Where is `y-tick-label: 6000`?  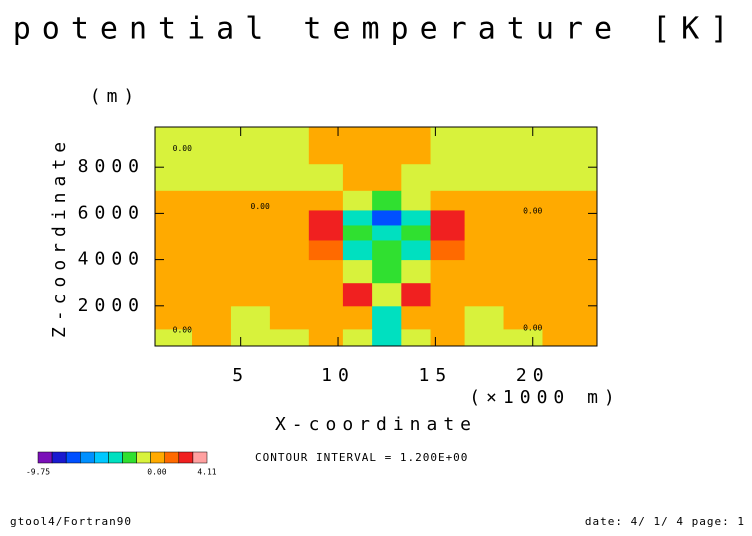
y-tick-label: 6000 is located at coordinates (111, 212).